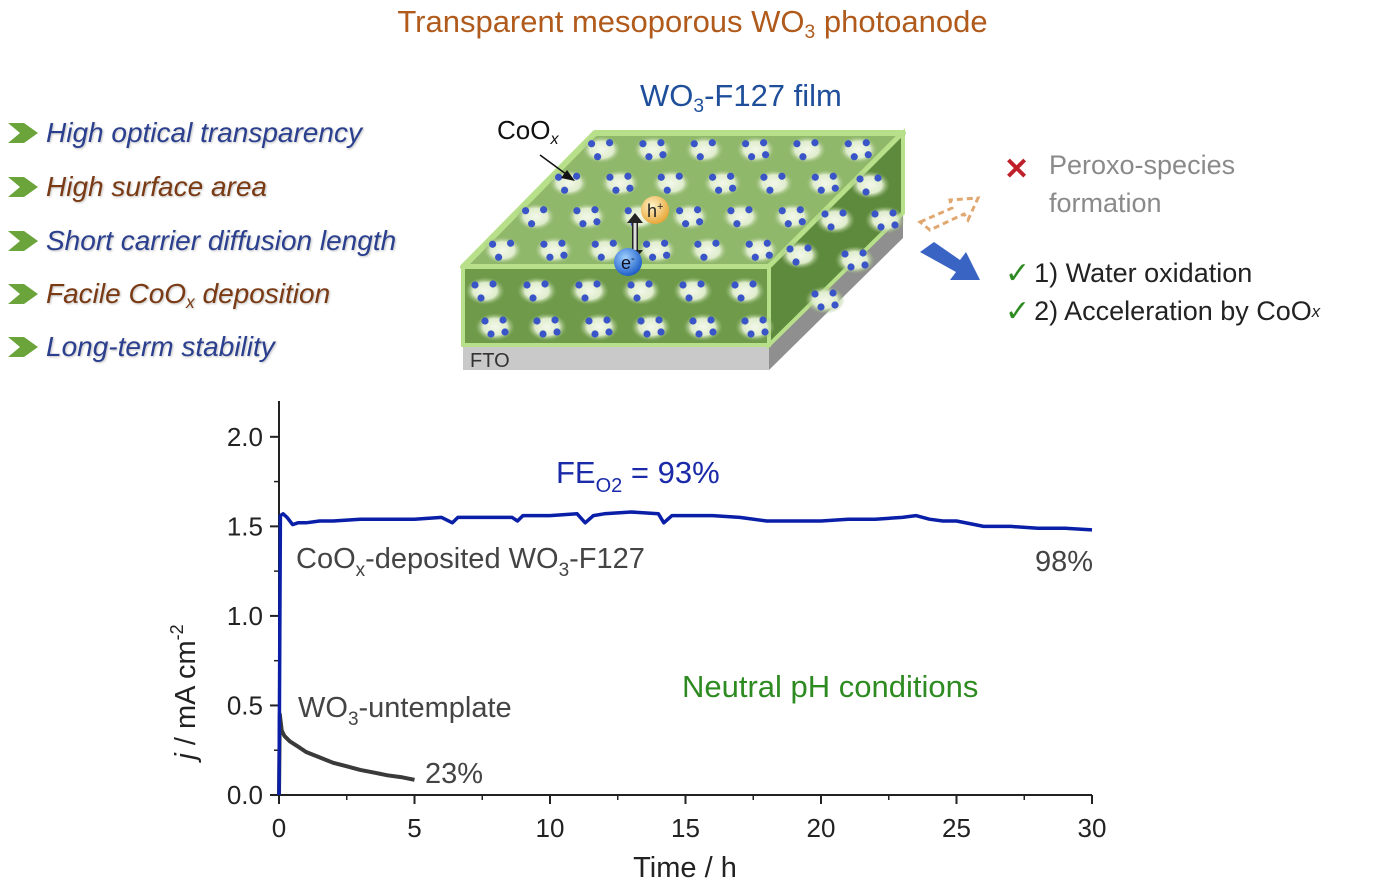  Describe the element at coordinates (956, 828) in the screenshot. I see `x-tick-label: 25` at that location.